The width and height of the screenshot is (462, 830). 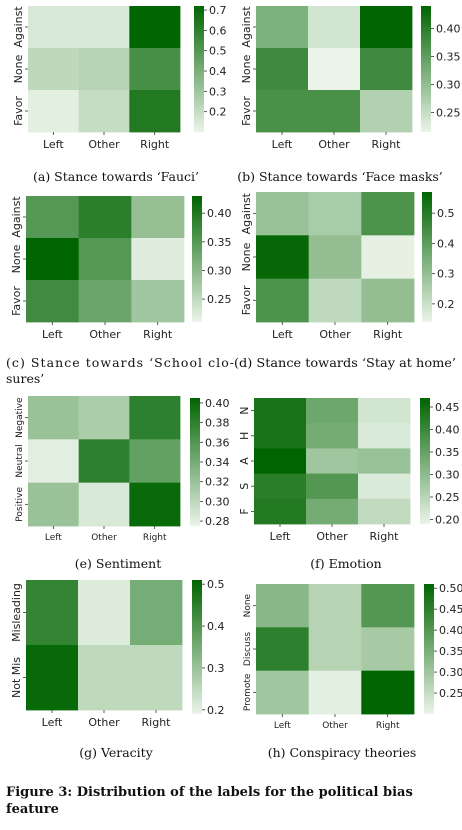 I want to click on cell-g-r1-c1, so click(x=104, y=678).